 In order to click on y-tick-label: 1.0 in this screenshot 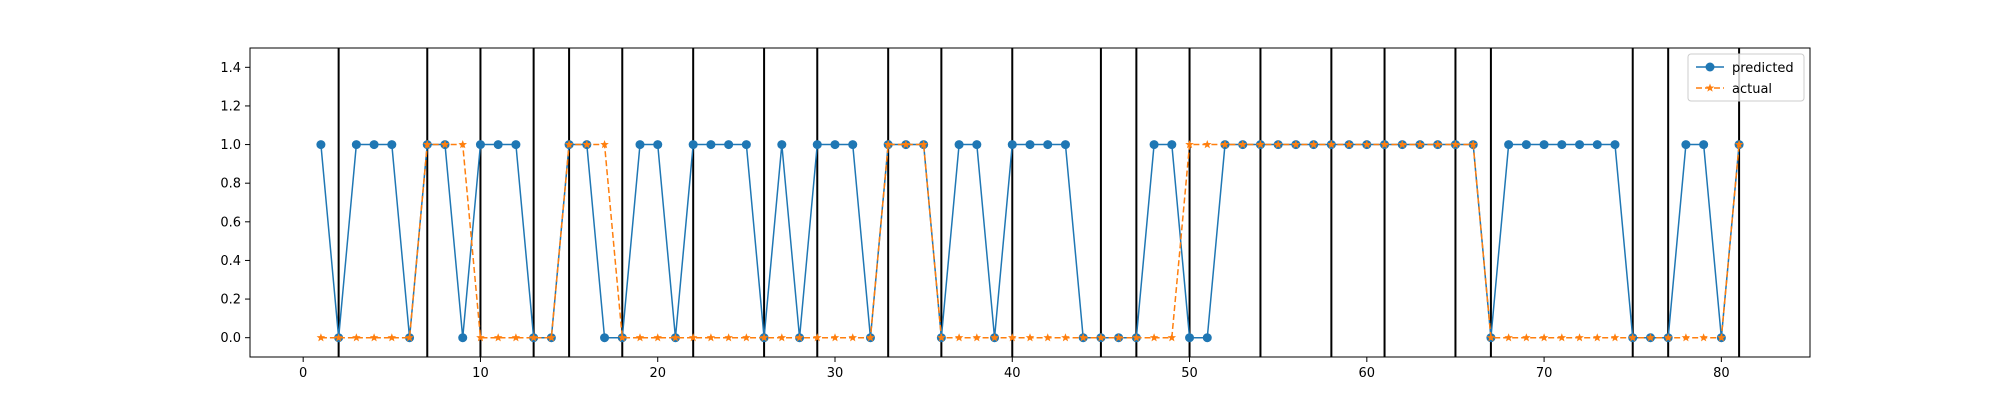, I will do `click(230, 145)`.